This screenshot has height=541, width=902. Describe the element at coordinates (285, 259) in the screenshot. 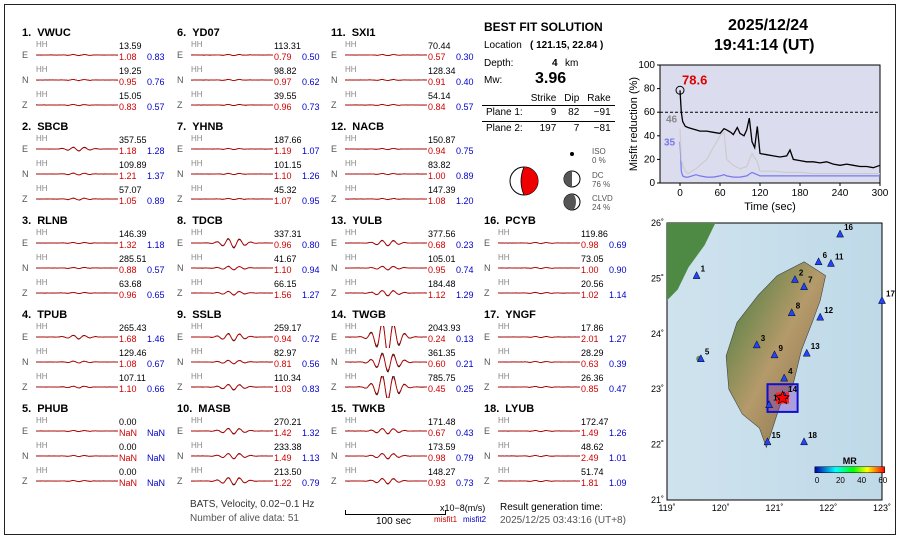

I see `amplitude-value: 41.67` at that location.